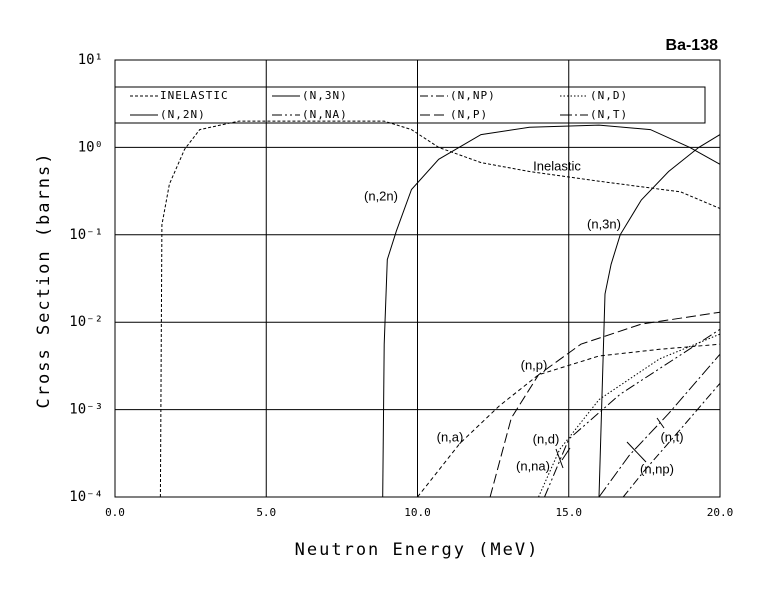 This screenshot has height=590, width=780. Describe the element at coordinates (692, 45) in the screenshot. I see `chart-title: Ba-138` at that location.